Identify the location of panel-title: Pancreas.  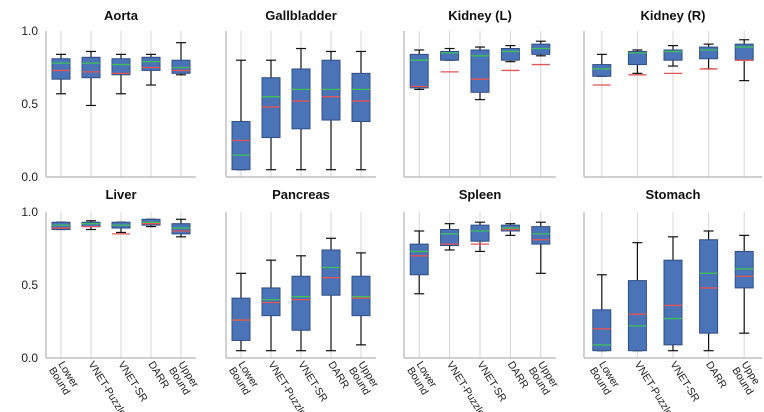
(301, 194).